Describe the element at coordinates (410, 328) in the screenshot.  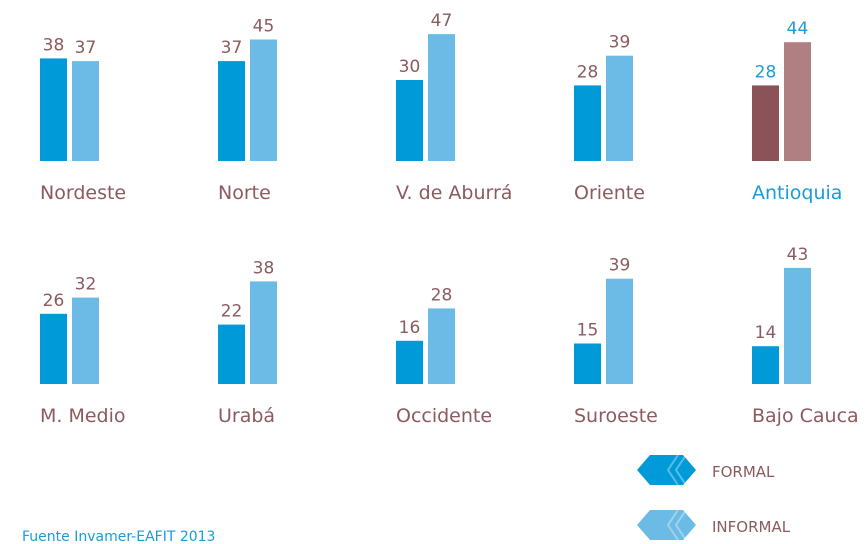
I see `value-label: 16` at that location.